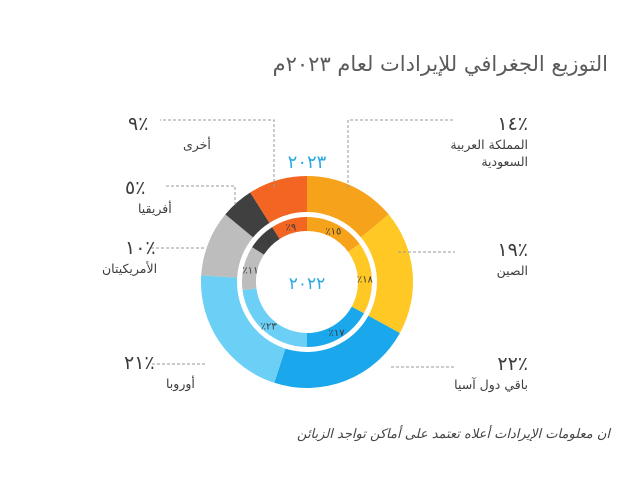 This screenshot has width=640, height=480. I want to click on label-europe-value: ٪٢١, so click(139, 363).